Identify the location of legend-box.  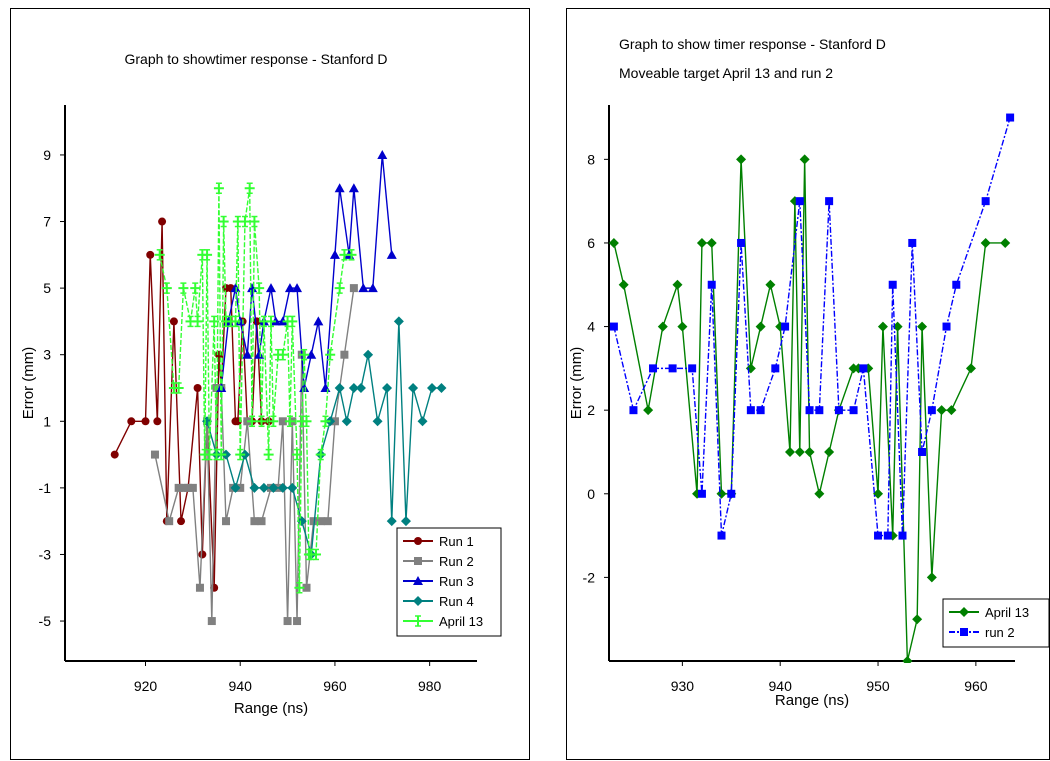
(996, 623).